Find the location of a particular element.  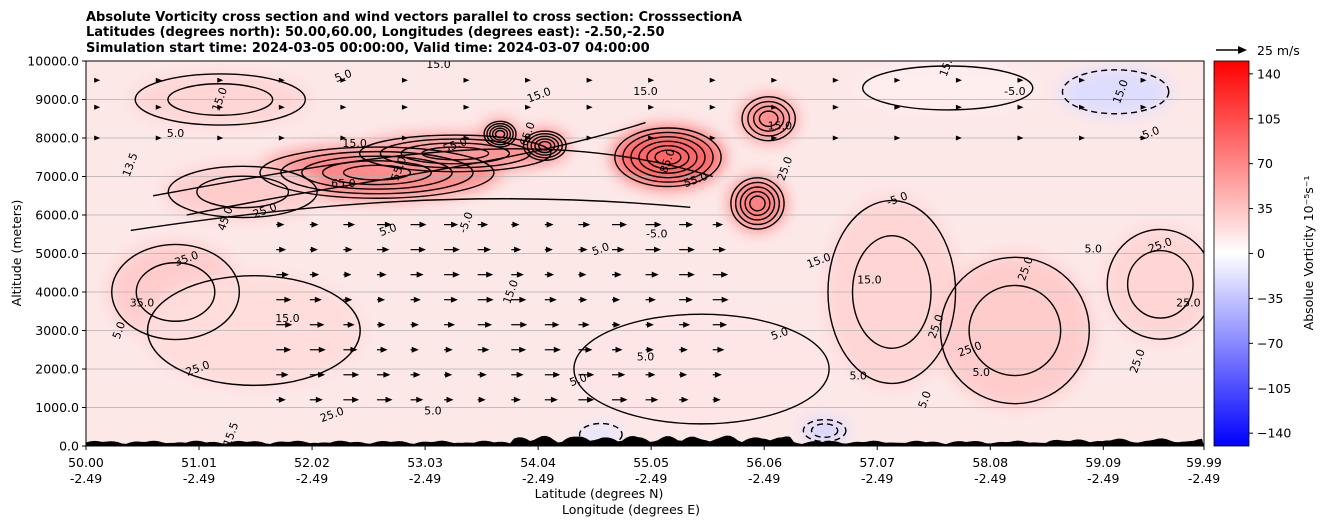

contour-label: -5.0 is located at coordinates (1014, 91).